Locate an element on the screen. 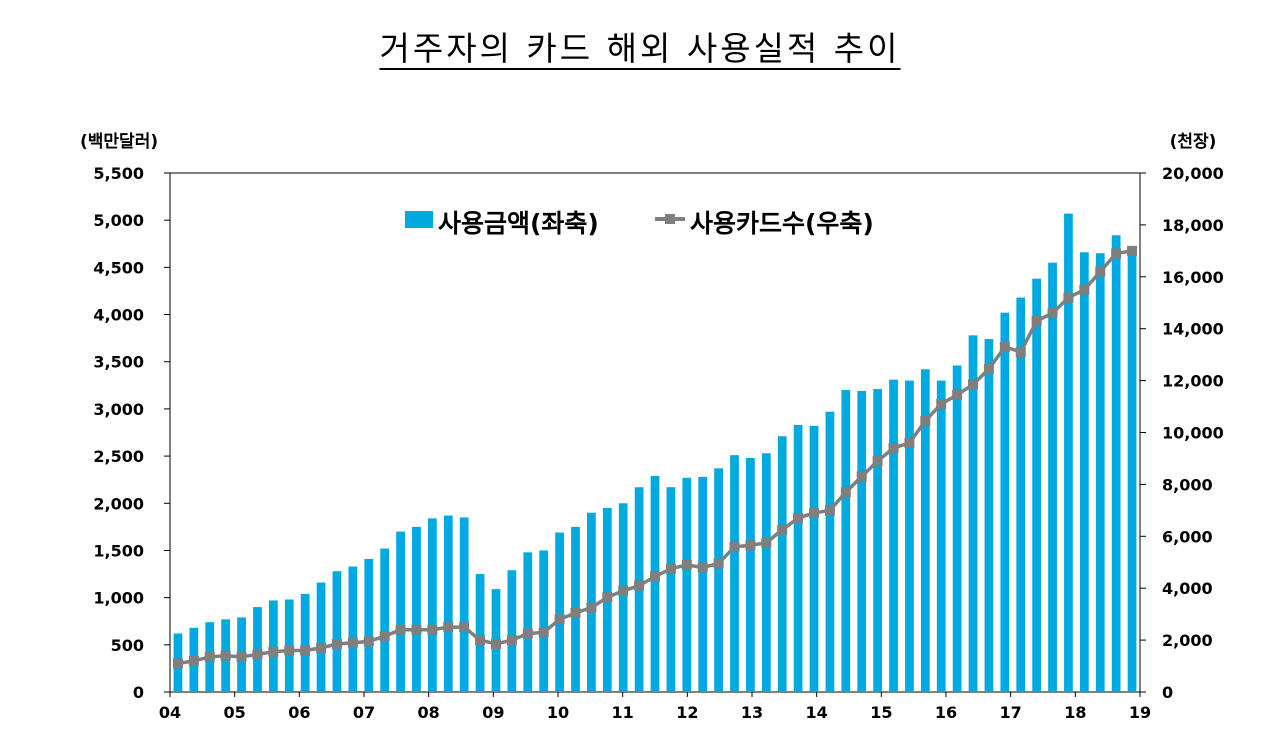  left-tick-label: 2,000 is located at coordinates (118, 503).